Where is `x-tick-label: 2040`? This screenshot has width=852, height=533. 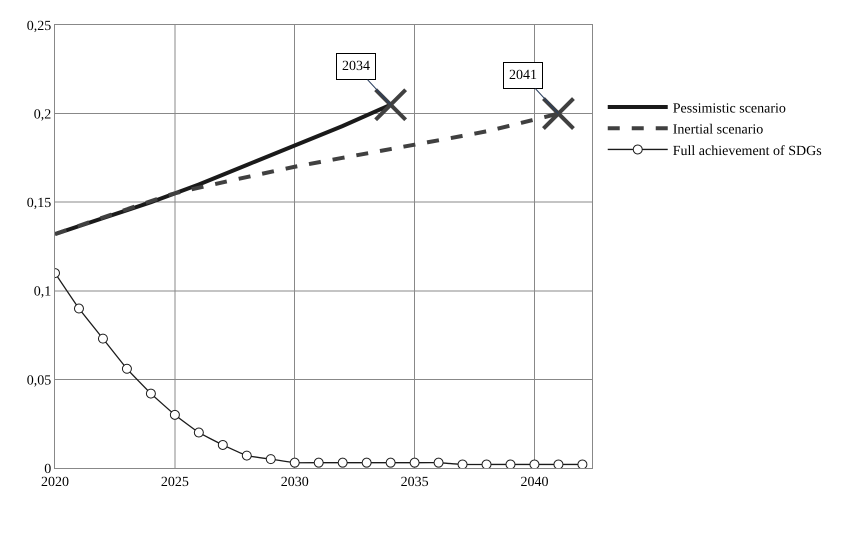 x-tick-label: 2040 is located at coordinates (534, 482).